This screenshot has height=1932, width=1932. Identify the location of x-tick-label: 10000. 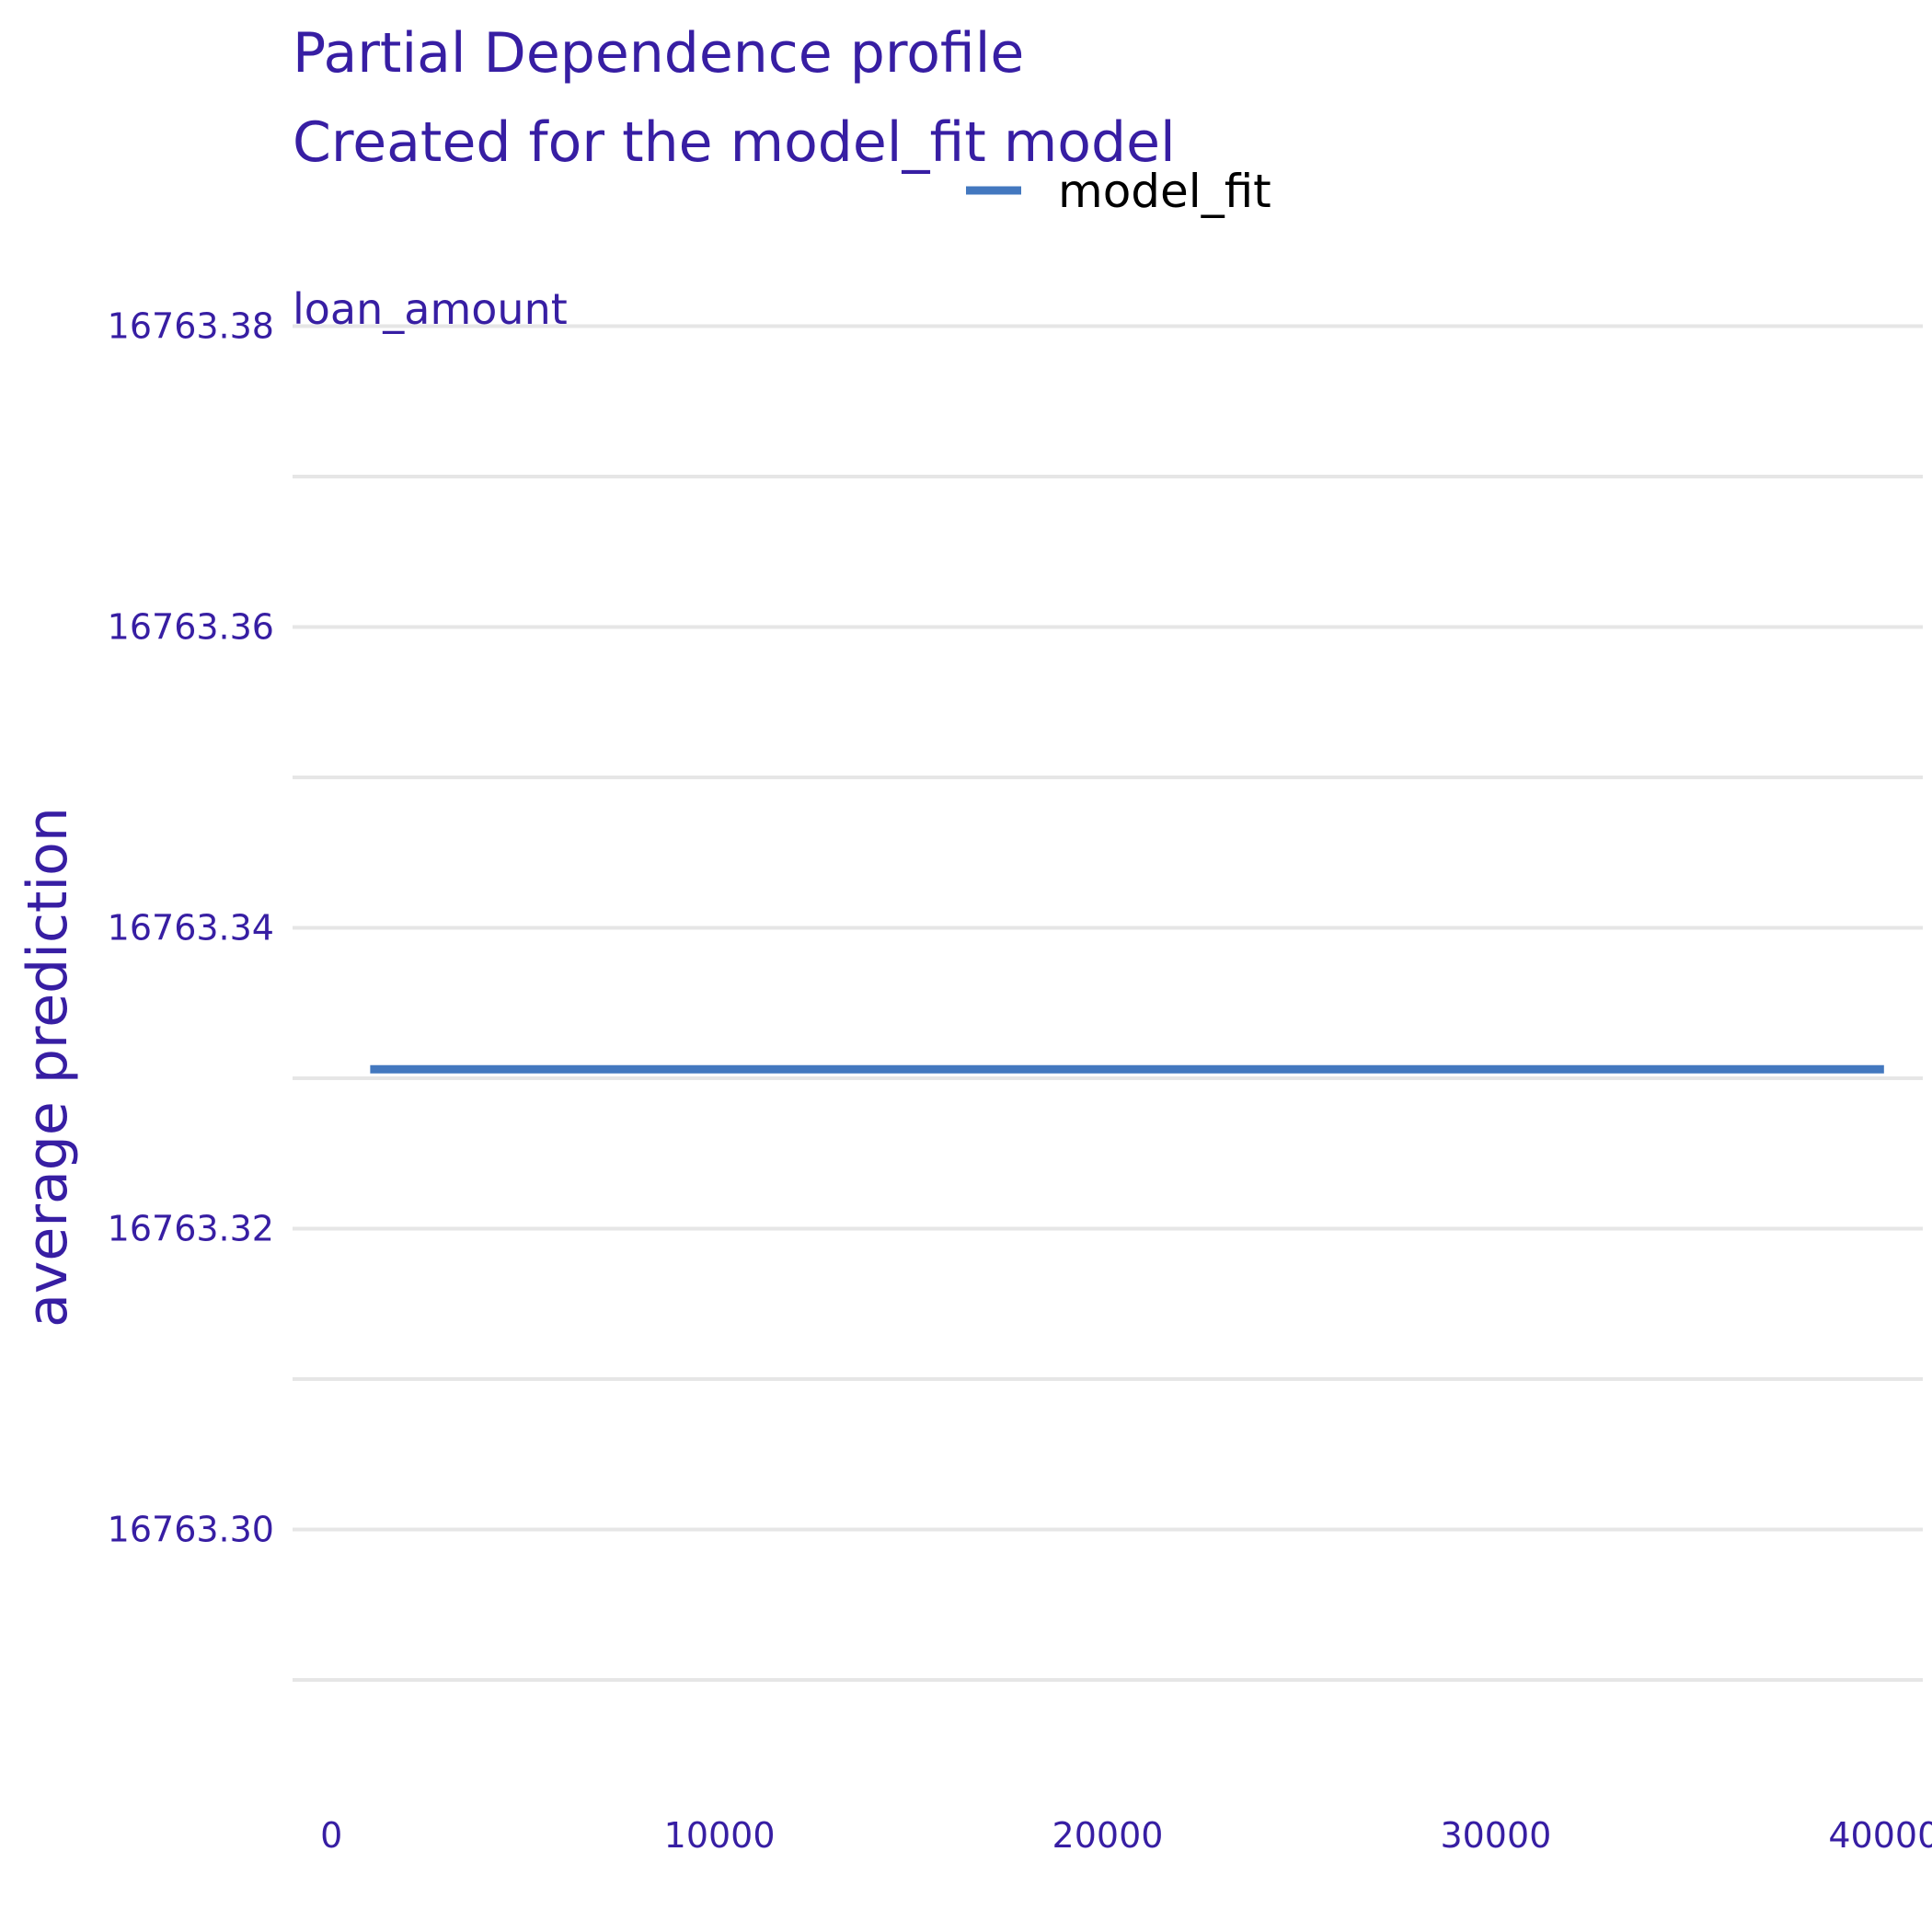
(720, 1835).